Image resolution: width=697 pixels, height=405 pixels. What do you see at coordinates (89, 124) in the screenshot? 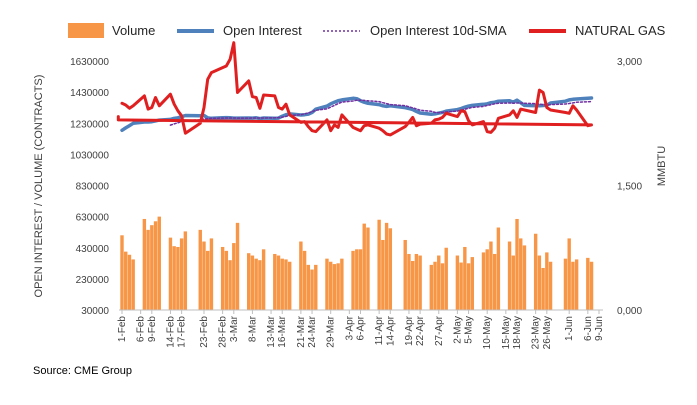
I see `left-axis-tick-label: 1230000` at bounding box center [89, 124].